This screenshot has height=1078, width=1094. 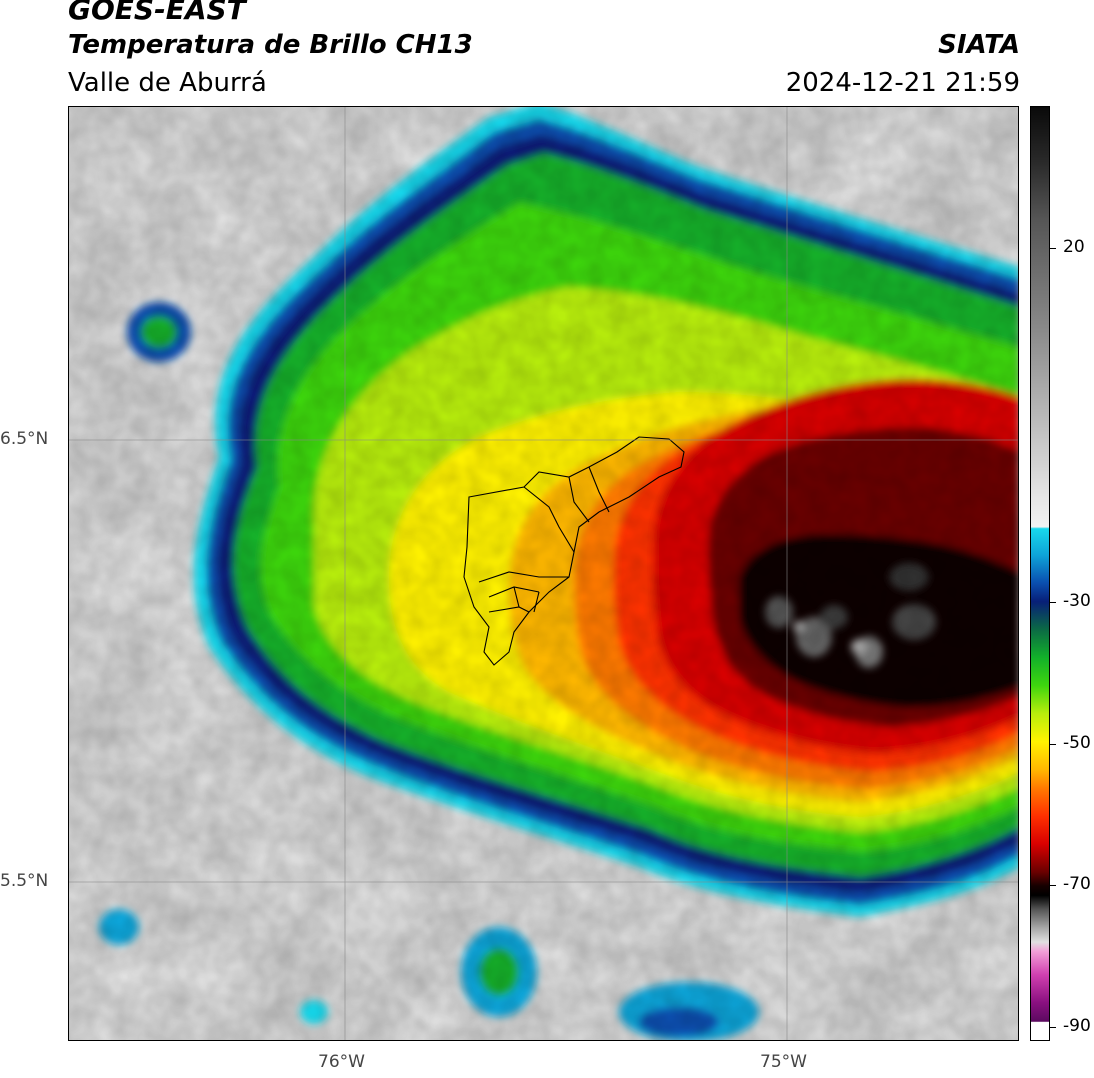 What do you see at coordinates (1077, 884) in the screenshot?
I see `colorbar-tick-label: -70` at bounding box center [1077, 884].